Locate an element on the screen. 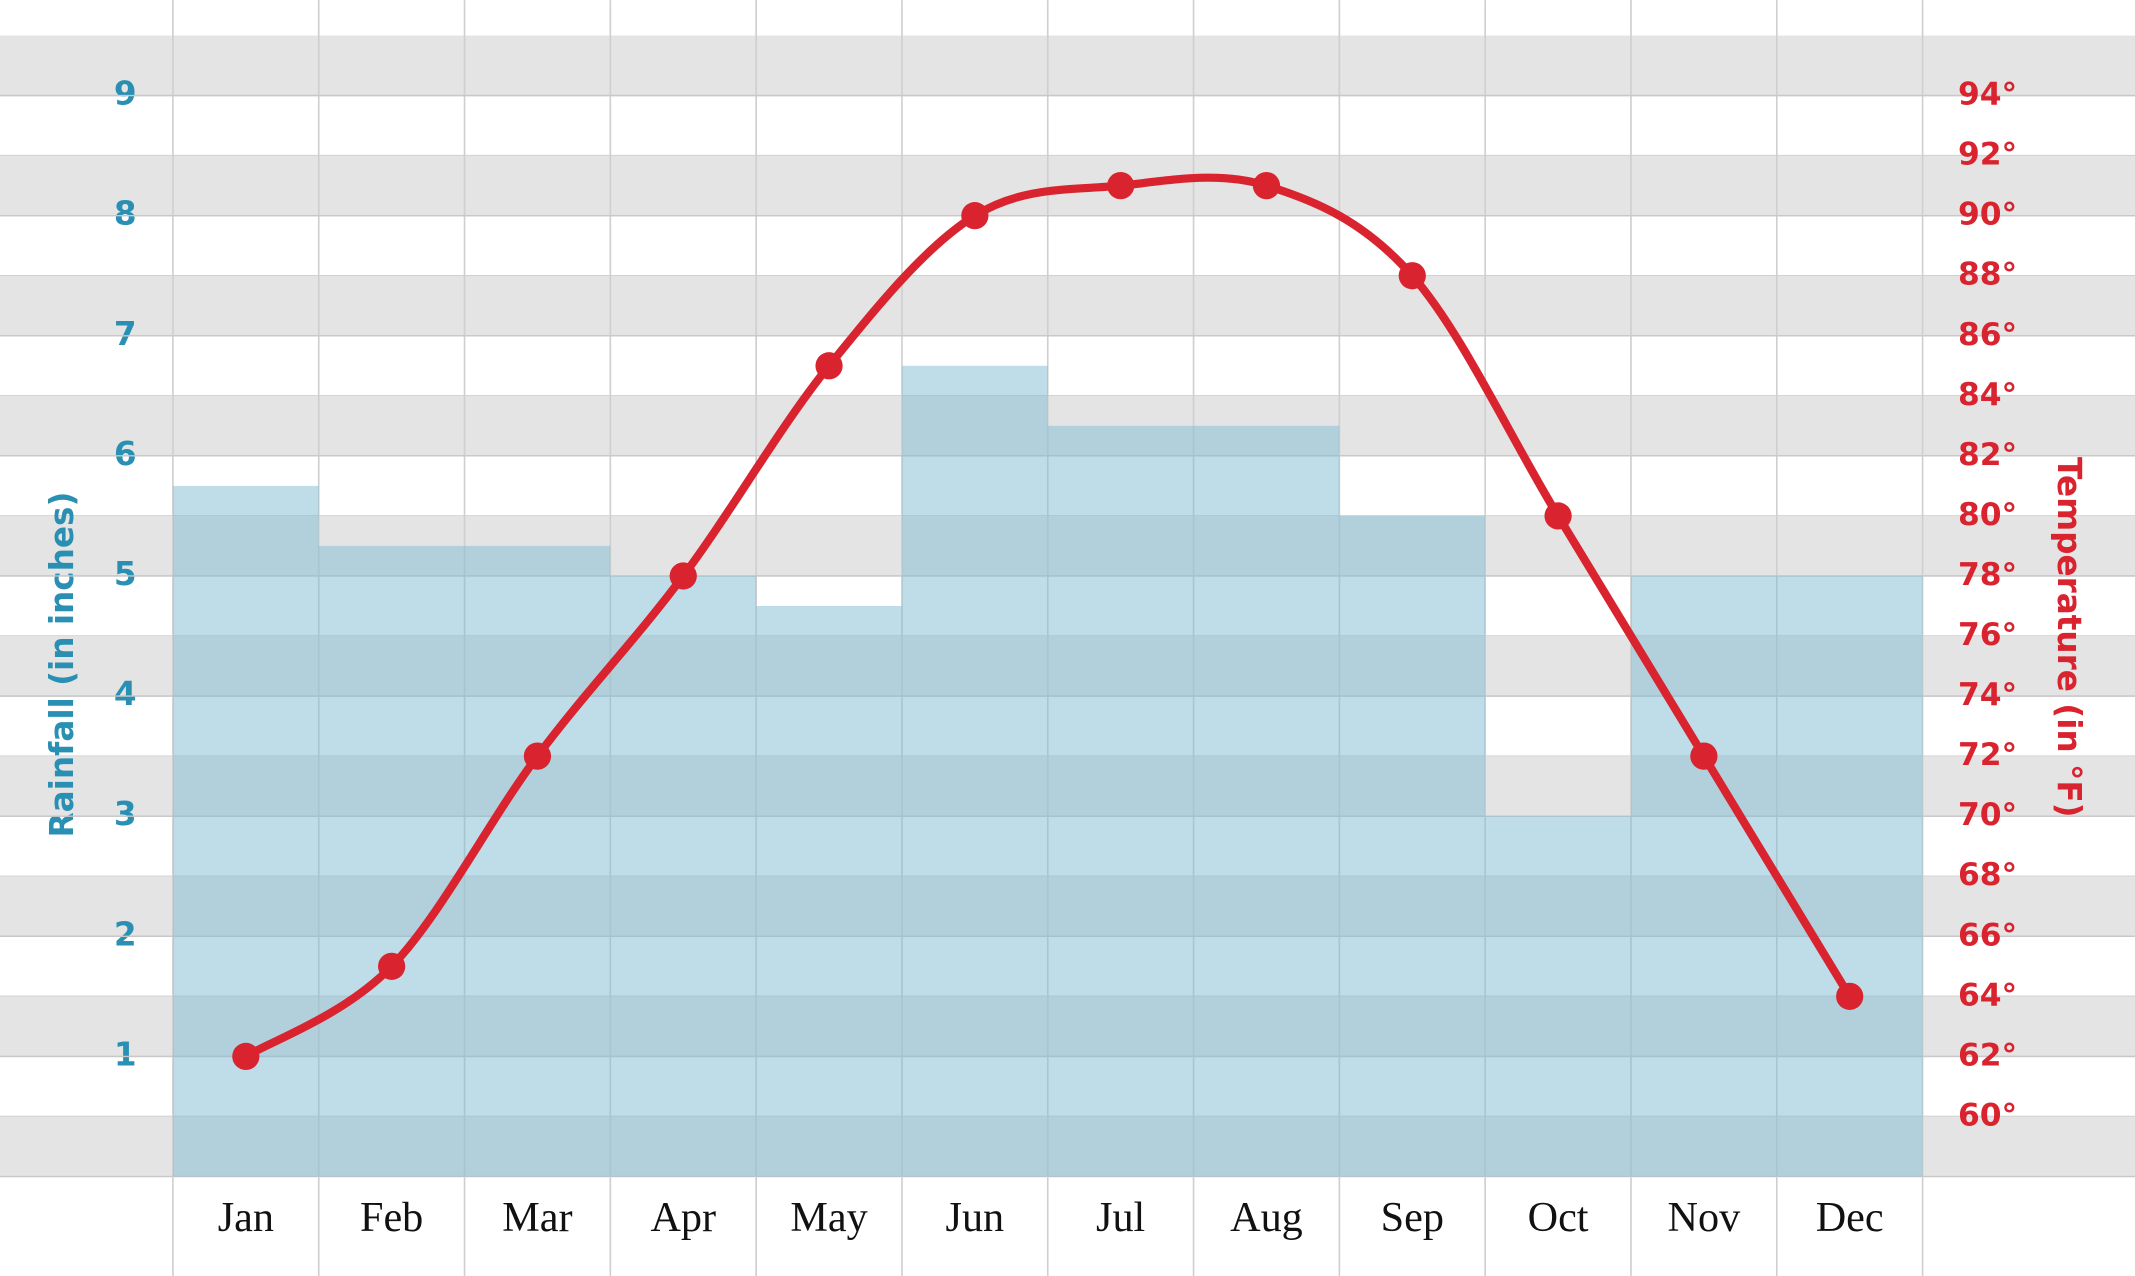 Image resolution: width=2135 pixels, height=1276 pixels. x-tick-label: May is located at coordinates (828, 1217).